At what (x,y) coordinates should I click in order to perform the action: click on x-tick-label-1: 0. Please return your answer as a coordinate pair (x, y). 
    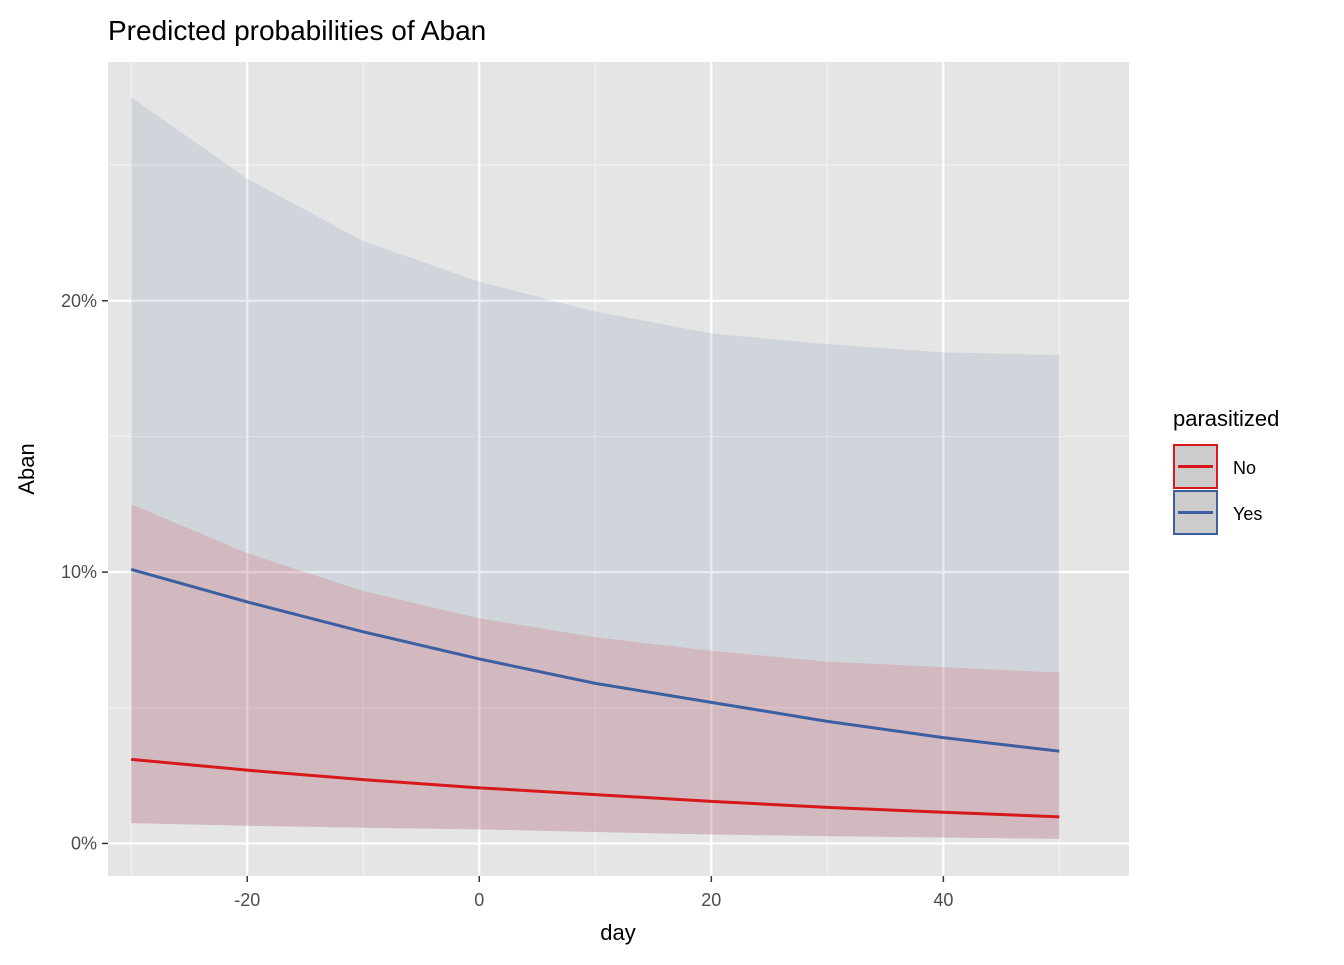
    Looking at the image, I should click on (479, 900).